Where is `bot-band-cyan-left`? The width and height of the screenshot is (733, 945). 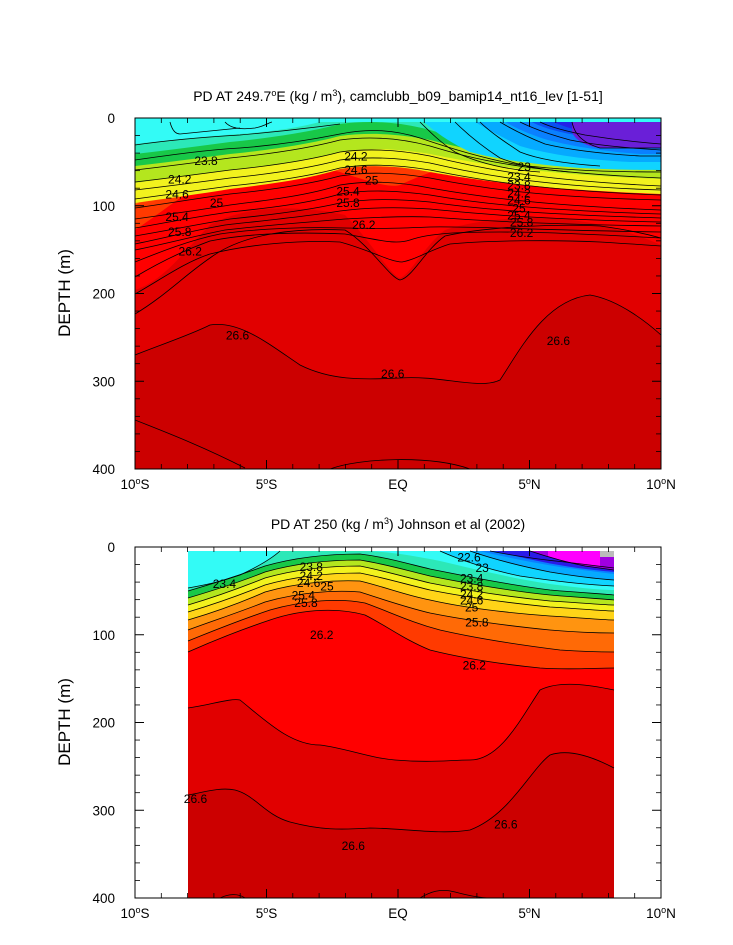 bot-band-cyan-left is located at coordinates (234, 569).